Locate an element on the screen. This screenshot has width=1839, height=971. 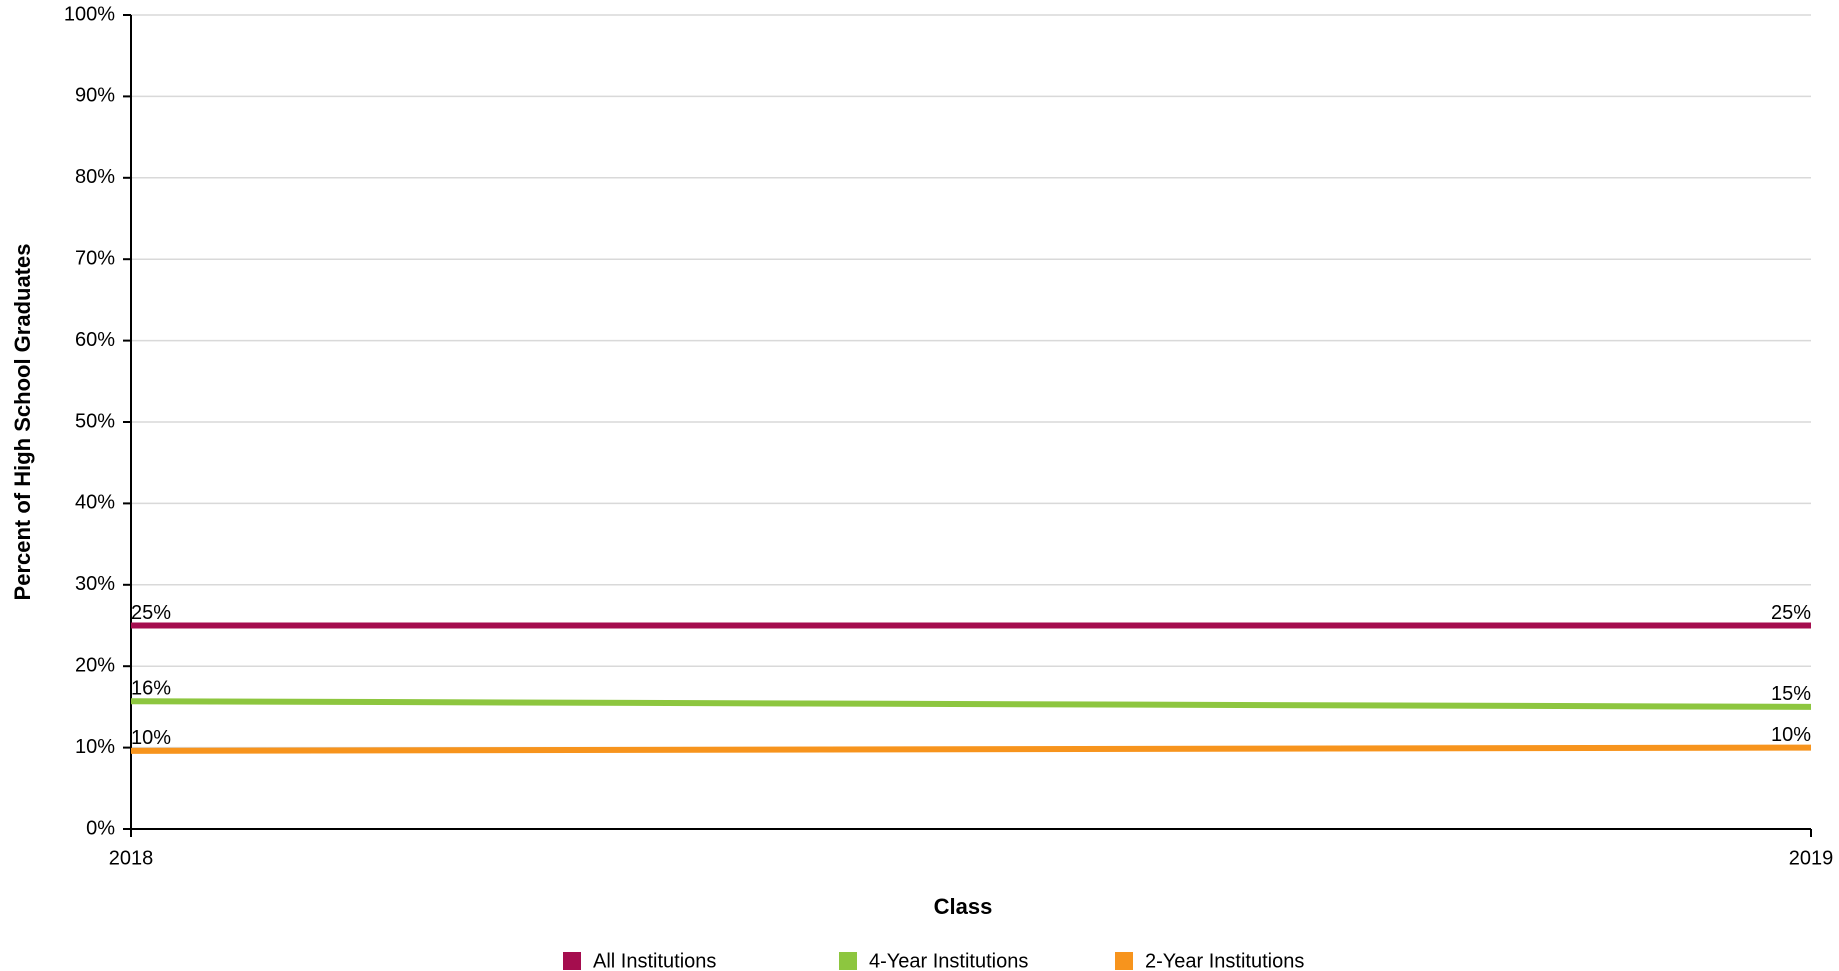
y-tick-label: 40% is located at coordinates (95, 503).